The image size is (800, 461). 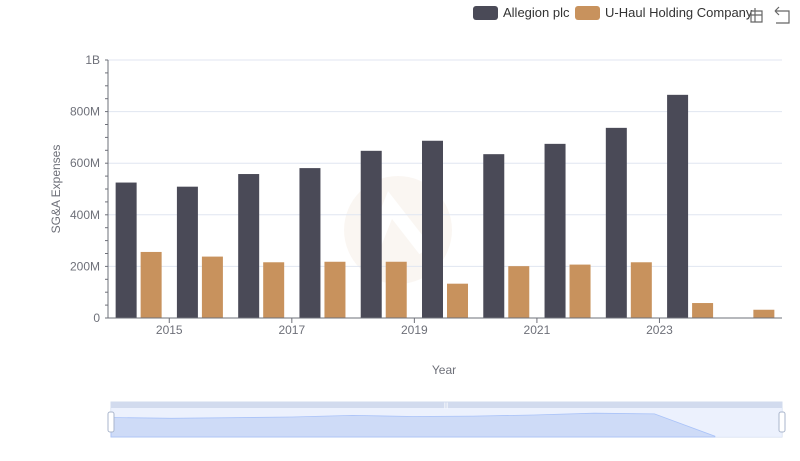 What do you see at coordinates (249, 246) in the screenshot?
I see `bar-allegion-plc-2016` at bounding box center [249, 246].